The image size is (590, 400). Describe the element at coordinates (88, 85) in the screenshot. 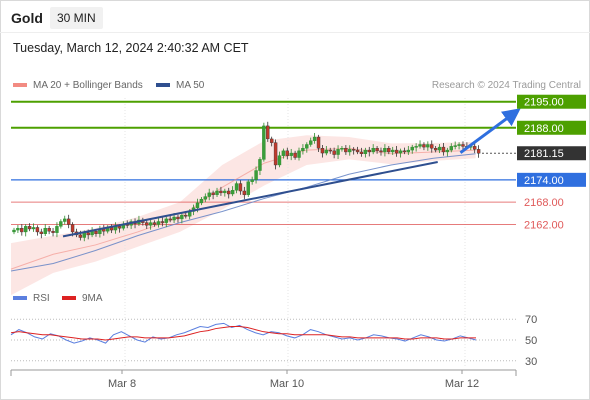

I see `legend-bollinger-label: MA 20 + Bollinger Bands` at that location.